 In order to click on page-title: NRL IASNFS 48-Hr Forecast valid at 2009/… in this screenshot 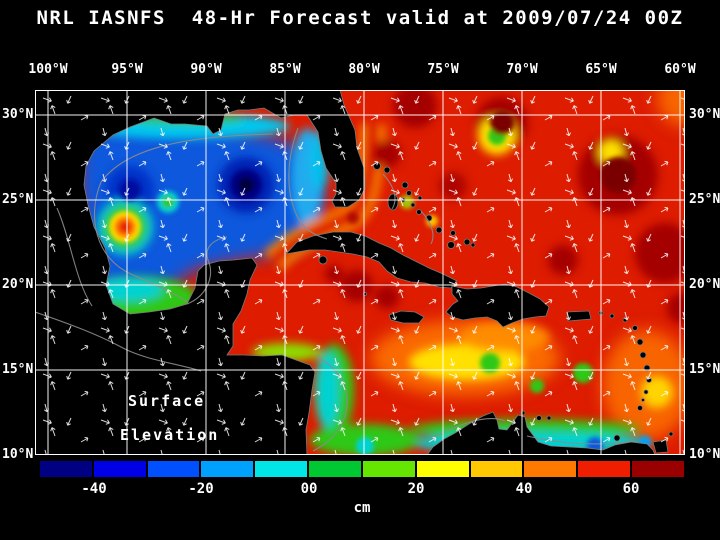, I will do `click(360, 18)`.